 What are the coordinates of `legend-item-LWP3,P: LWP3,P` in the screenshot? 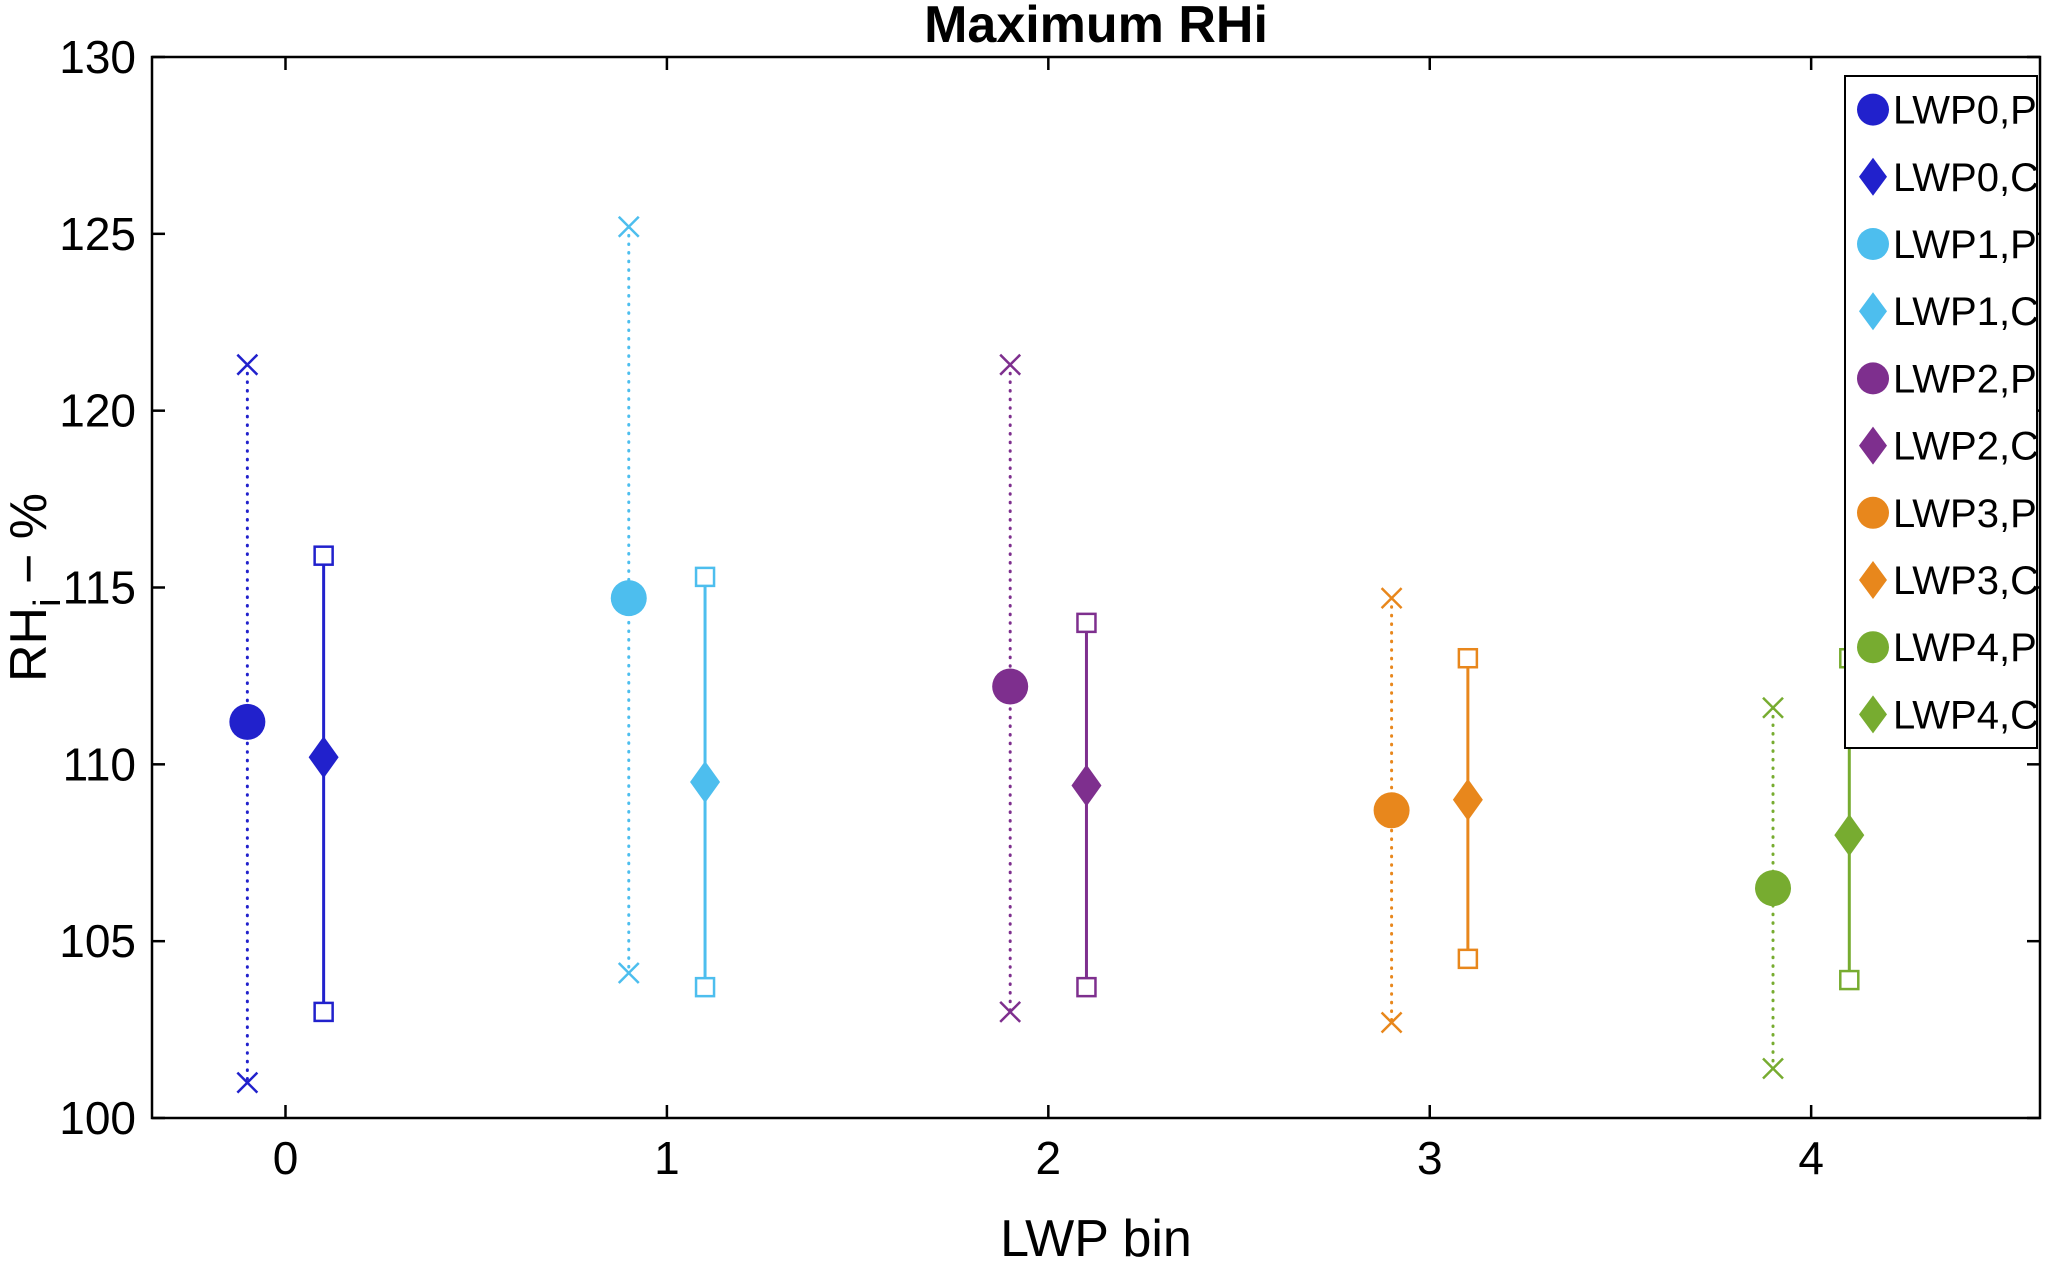 It's located at (1947, 514).